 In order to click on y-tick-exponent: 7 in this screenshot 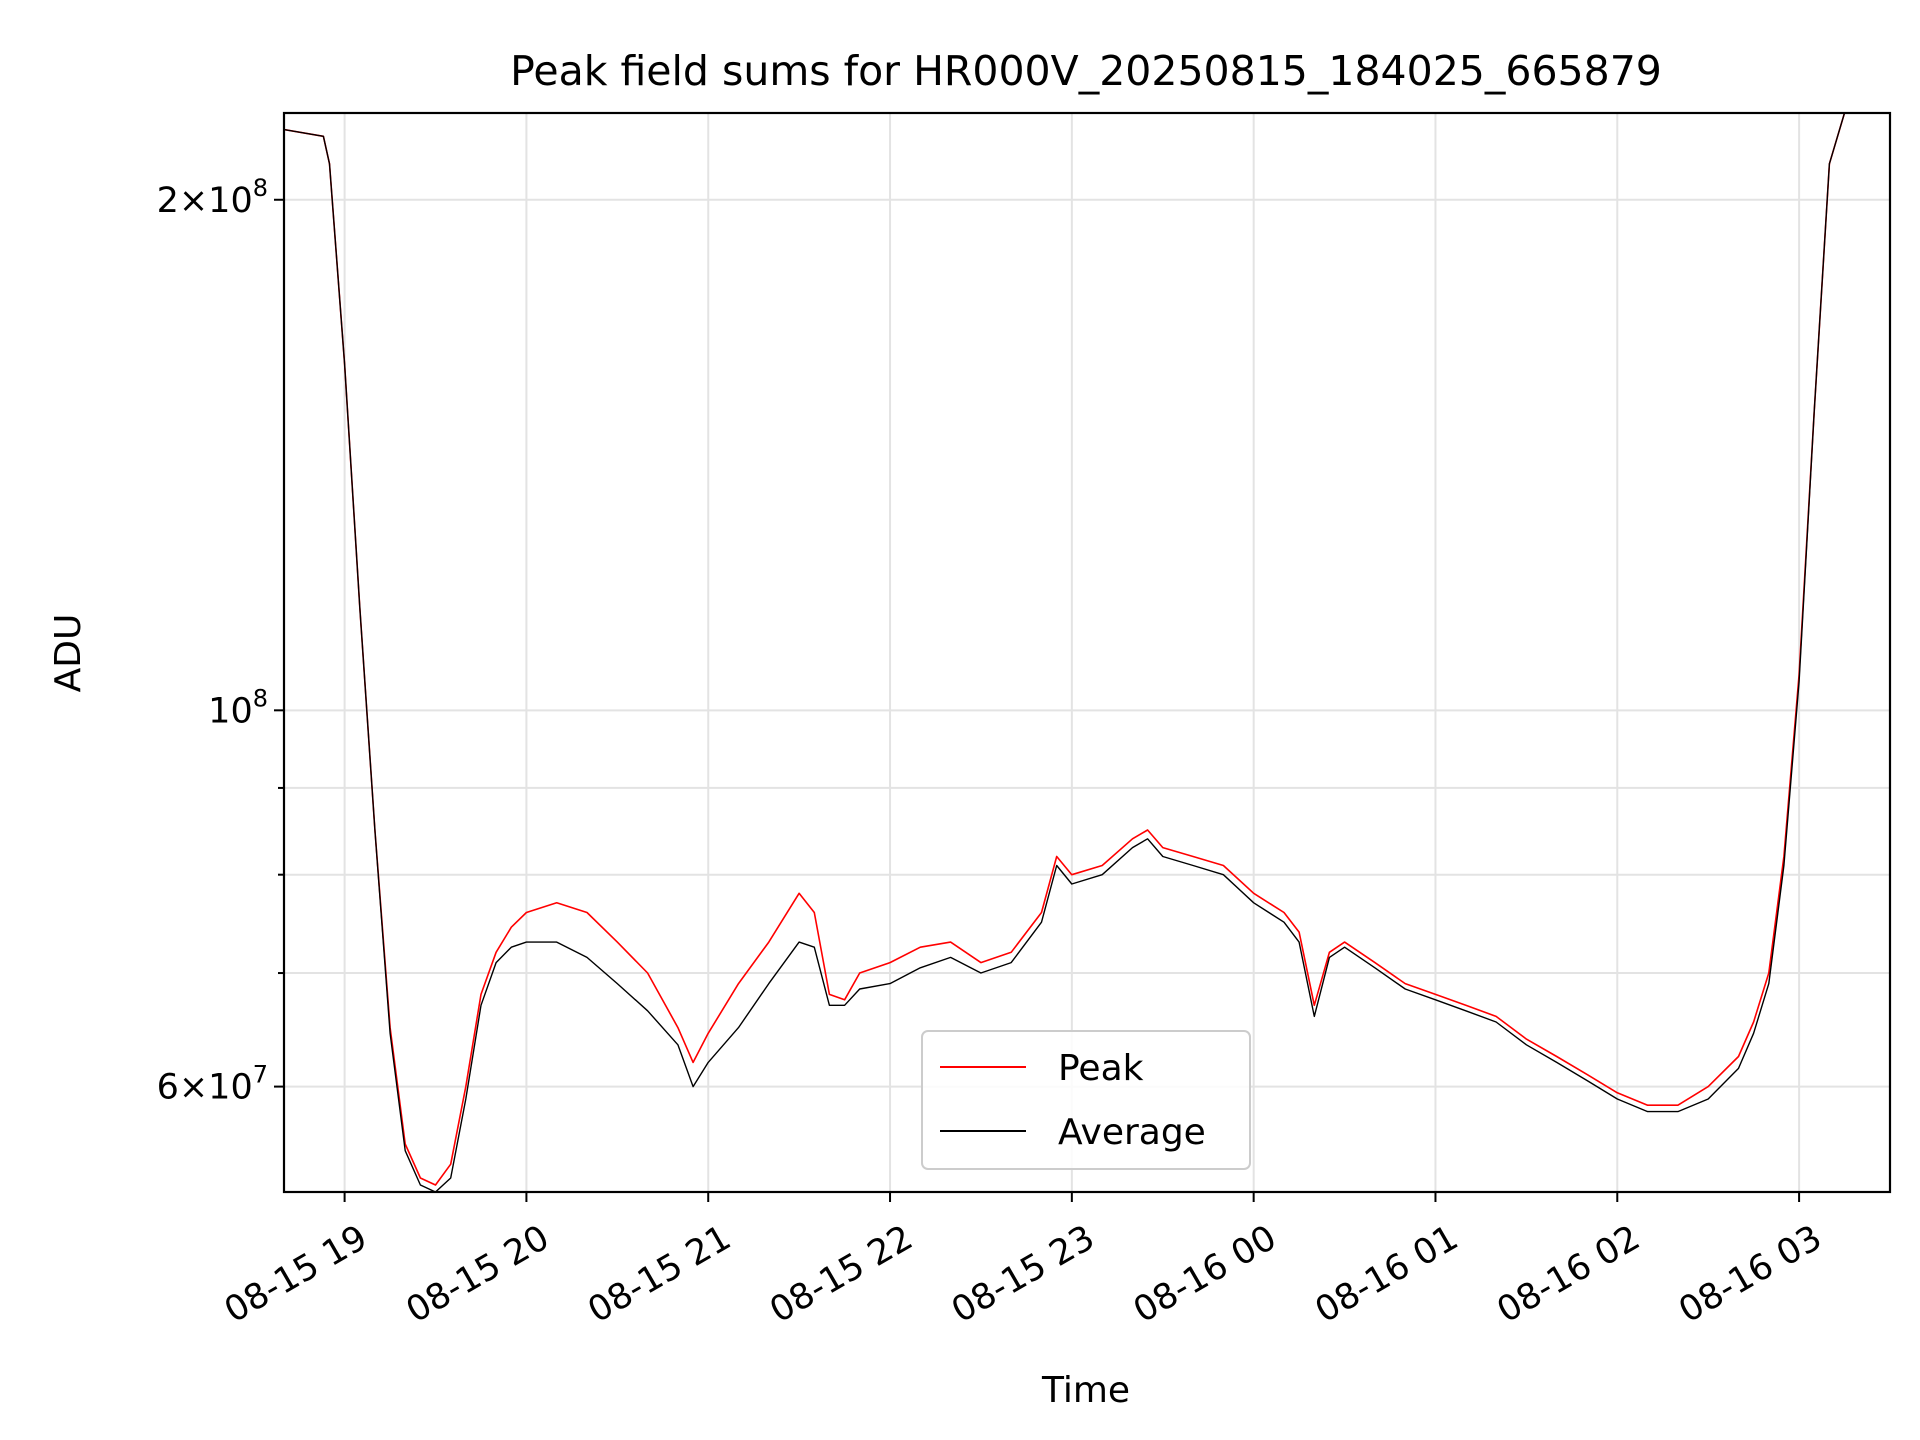, I will do `click(260, 1075)`.